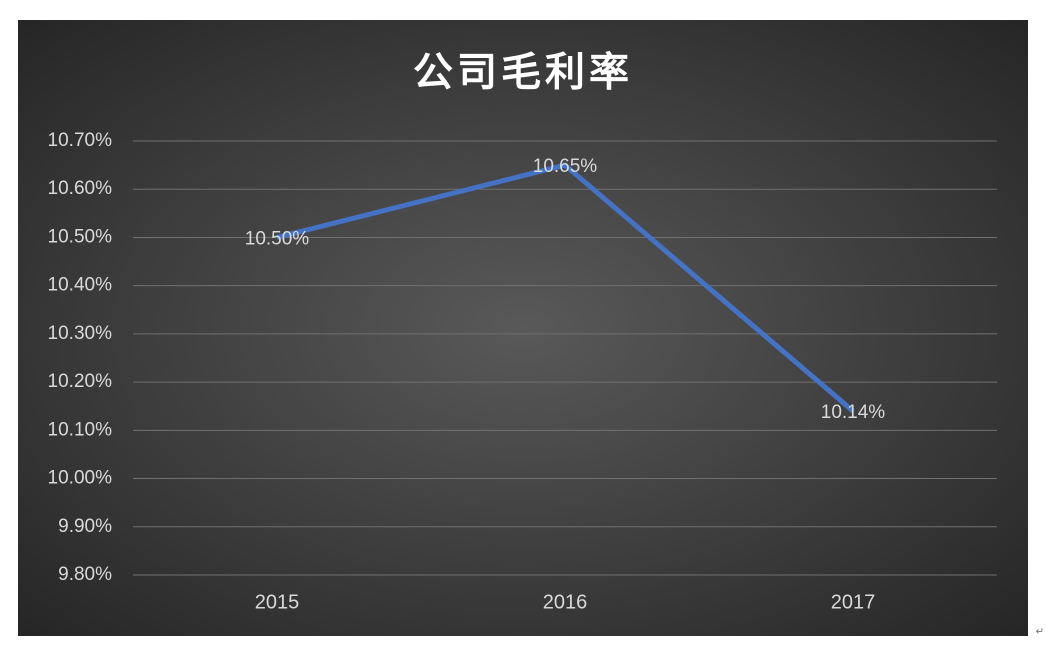 This screenshot has height=652, width=1046. Describe the element at coordinates (853, 412) in the screenshot. I see `data-label: 10.14%` at that location.